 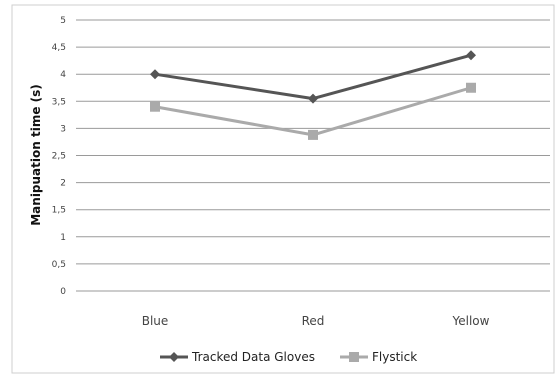 I want to click on y-tick-label: 4,5, so click(x=59, y=48).